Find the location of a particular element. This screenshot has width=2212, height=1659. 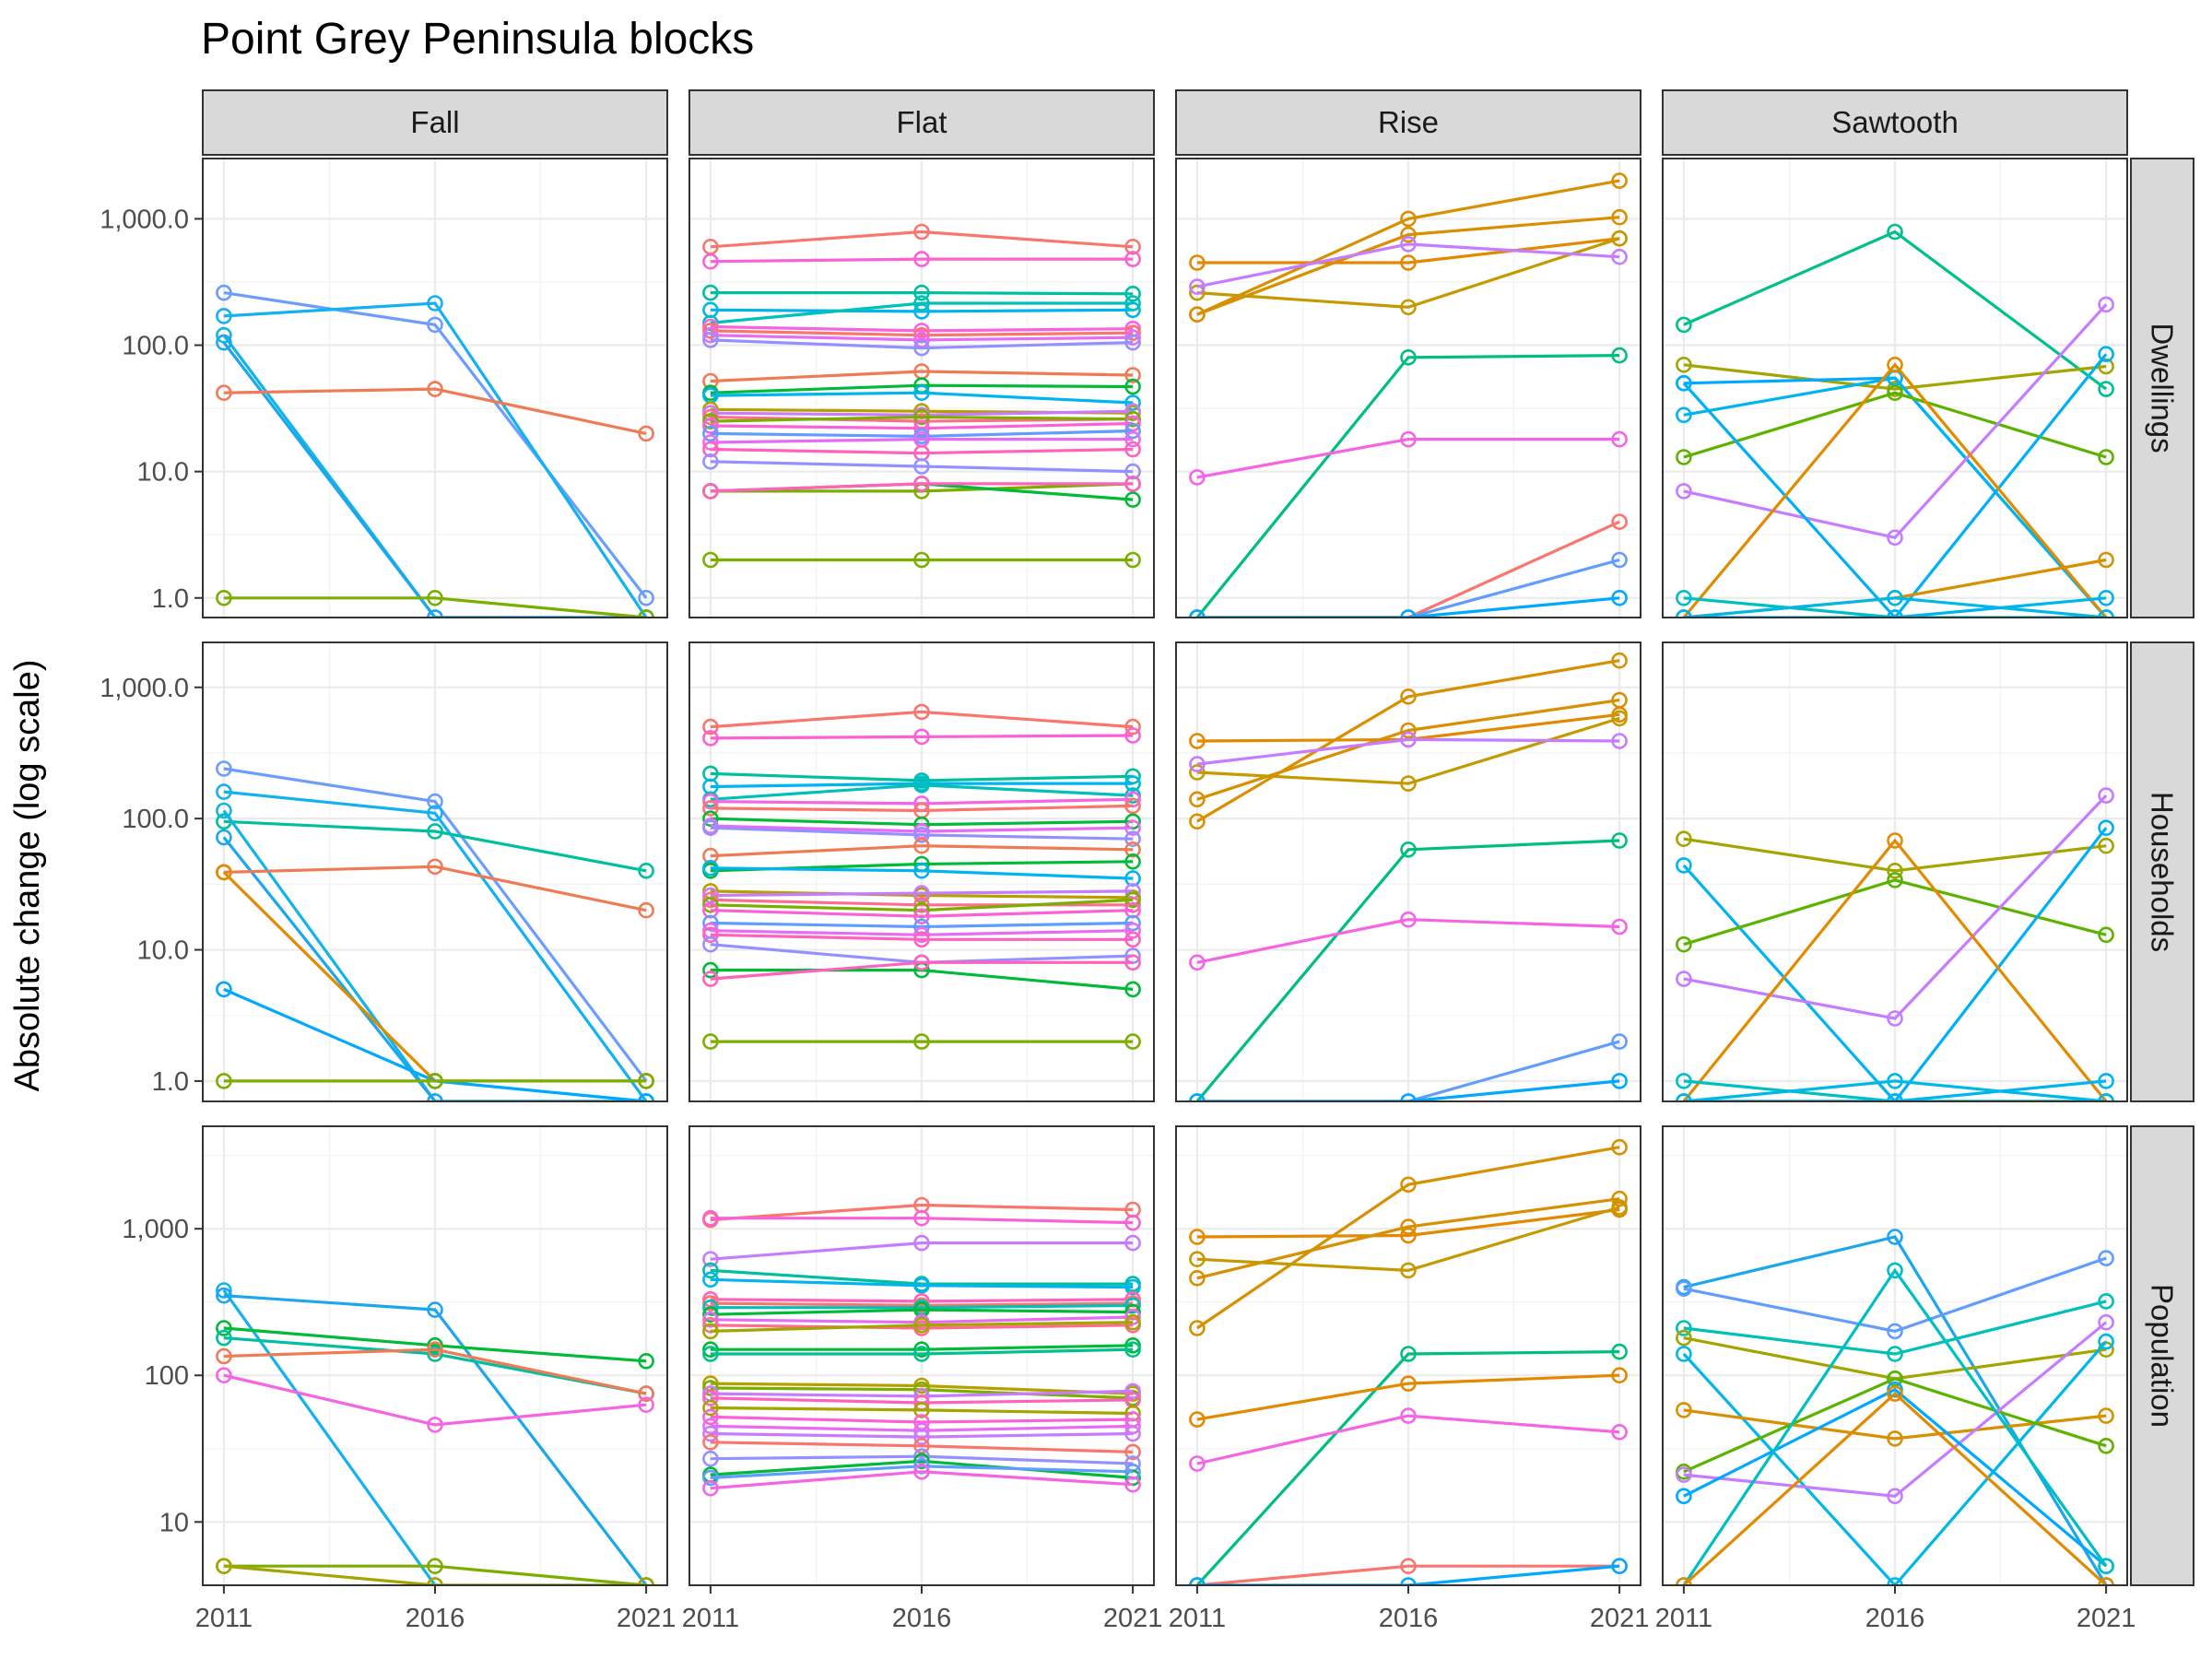

y-tick-label: 10.0 is located at coordinates (163, 473).